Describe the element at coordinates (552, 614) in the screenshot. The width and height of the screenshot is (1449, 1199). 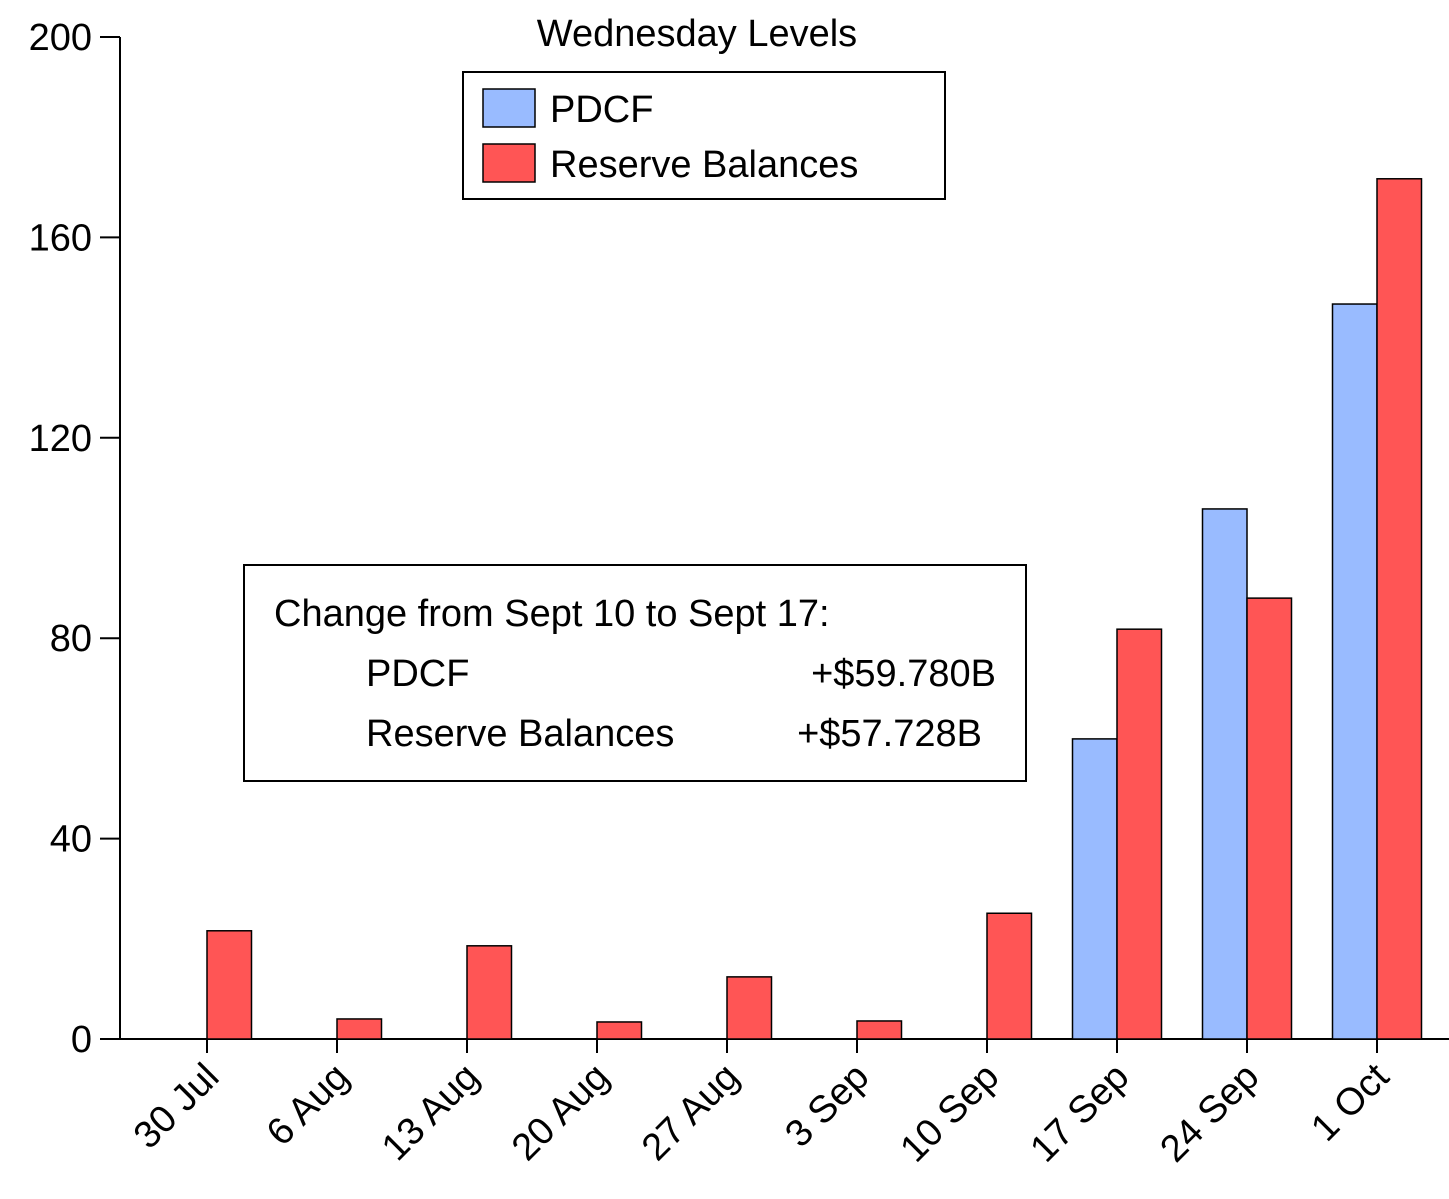
I see `annotation-title: Change from Sept 10 to Sept 17:` at that location.